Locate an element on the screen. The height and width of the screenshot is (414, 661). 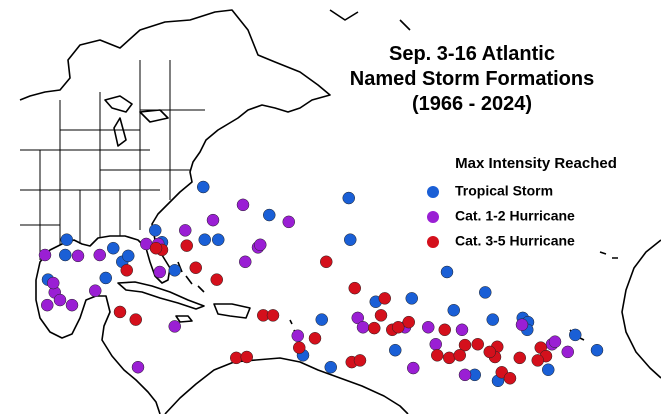
legend-title: Max Intensity Reached is located at coordinates (536, 163).